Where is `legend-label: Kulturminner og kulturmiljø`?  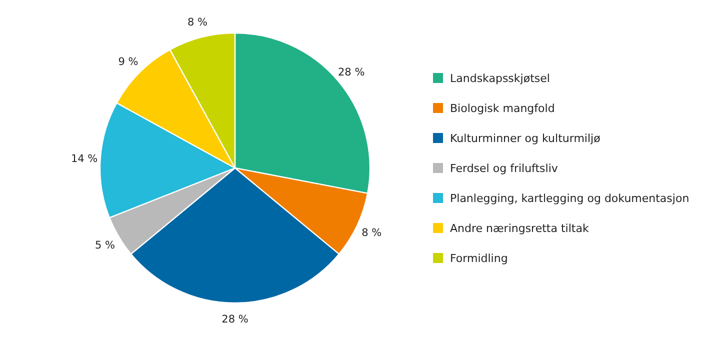 legend-label: Kulturminner og kulturmiljø is located at coordinates (525, 138).